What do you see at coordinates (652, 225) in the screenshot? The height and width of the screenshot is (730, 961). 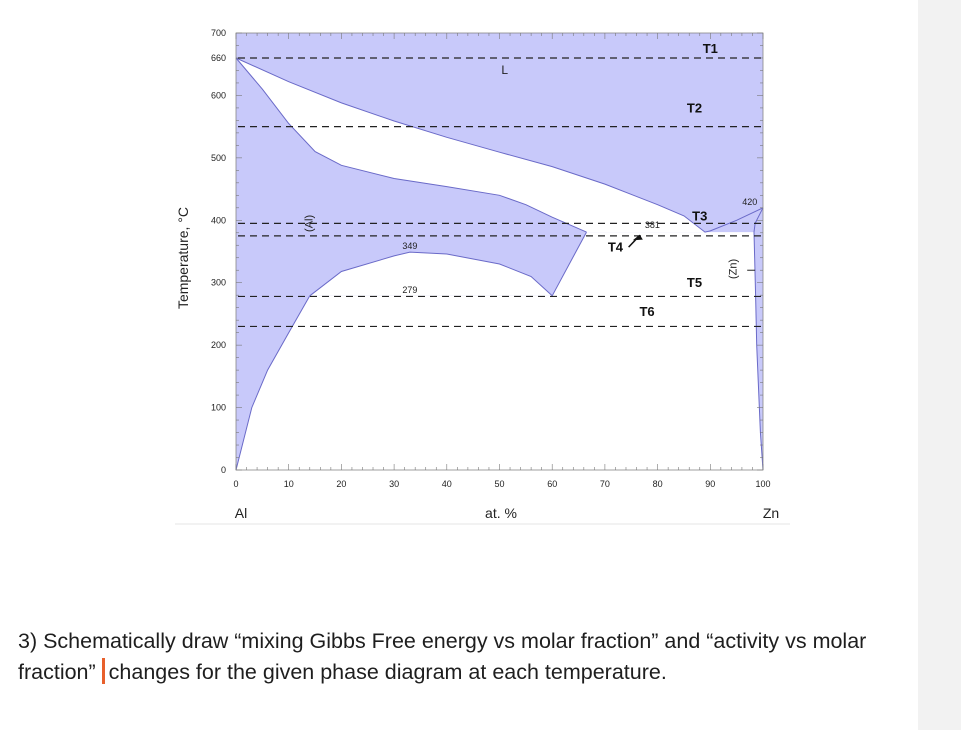 I see `temperature-annotation: 381` at bounding box center [652, 225].